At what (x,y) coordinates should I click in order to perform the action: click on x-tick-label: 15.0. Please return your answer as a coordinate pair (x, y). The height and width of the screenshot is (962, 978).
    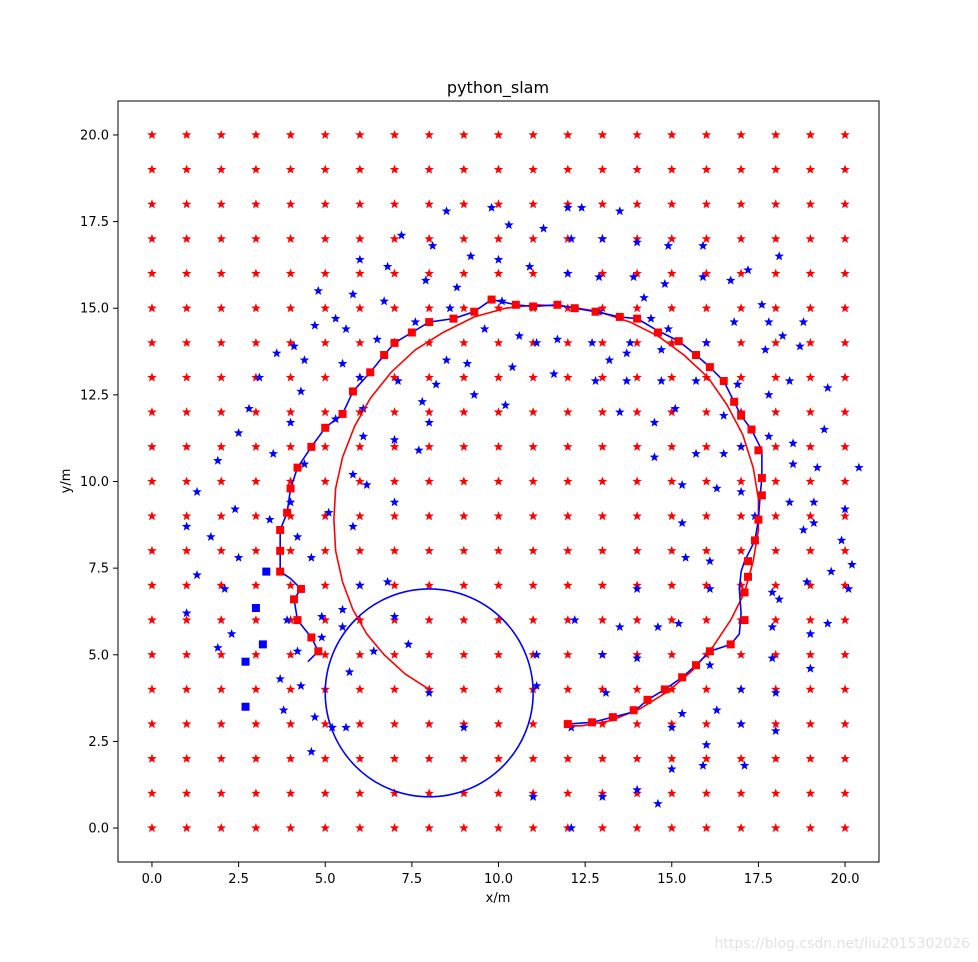
    Looking at the image, I should click on (671, 879).